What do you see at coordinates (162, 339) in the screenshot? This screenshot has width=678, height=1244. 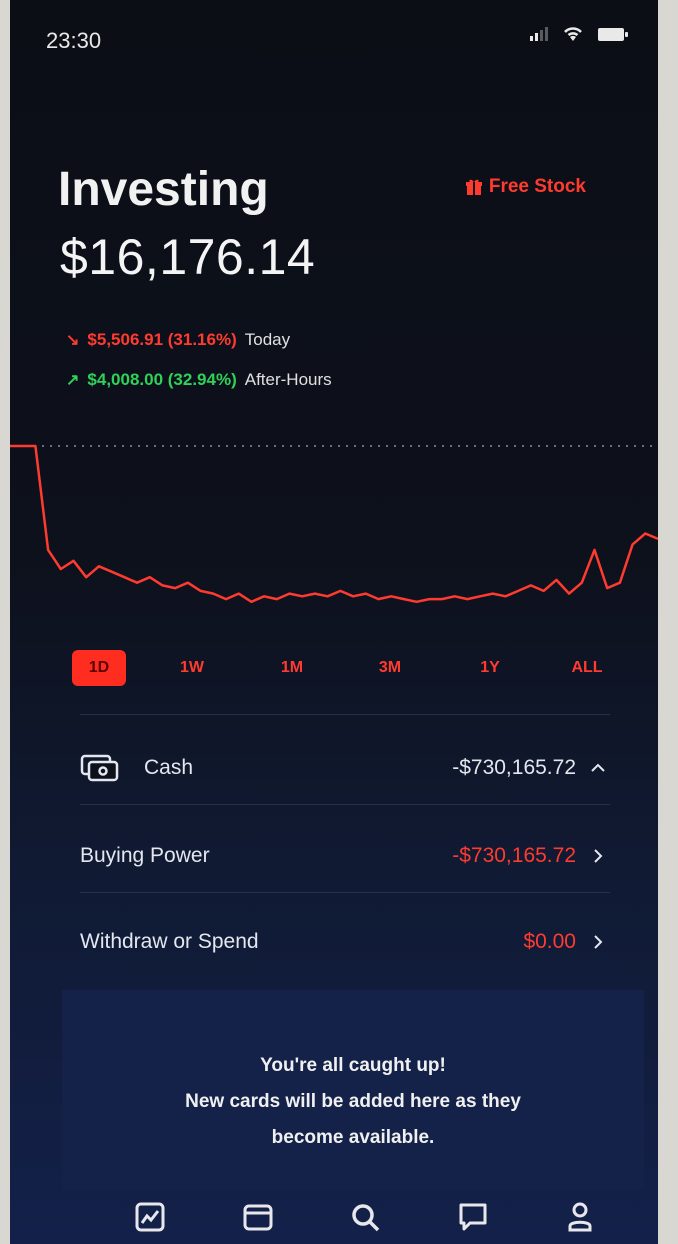 I see `today-change-value: $5,506.91 (31.16%)` at bounding box center [162, 339].